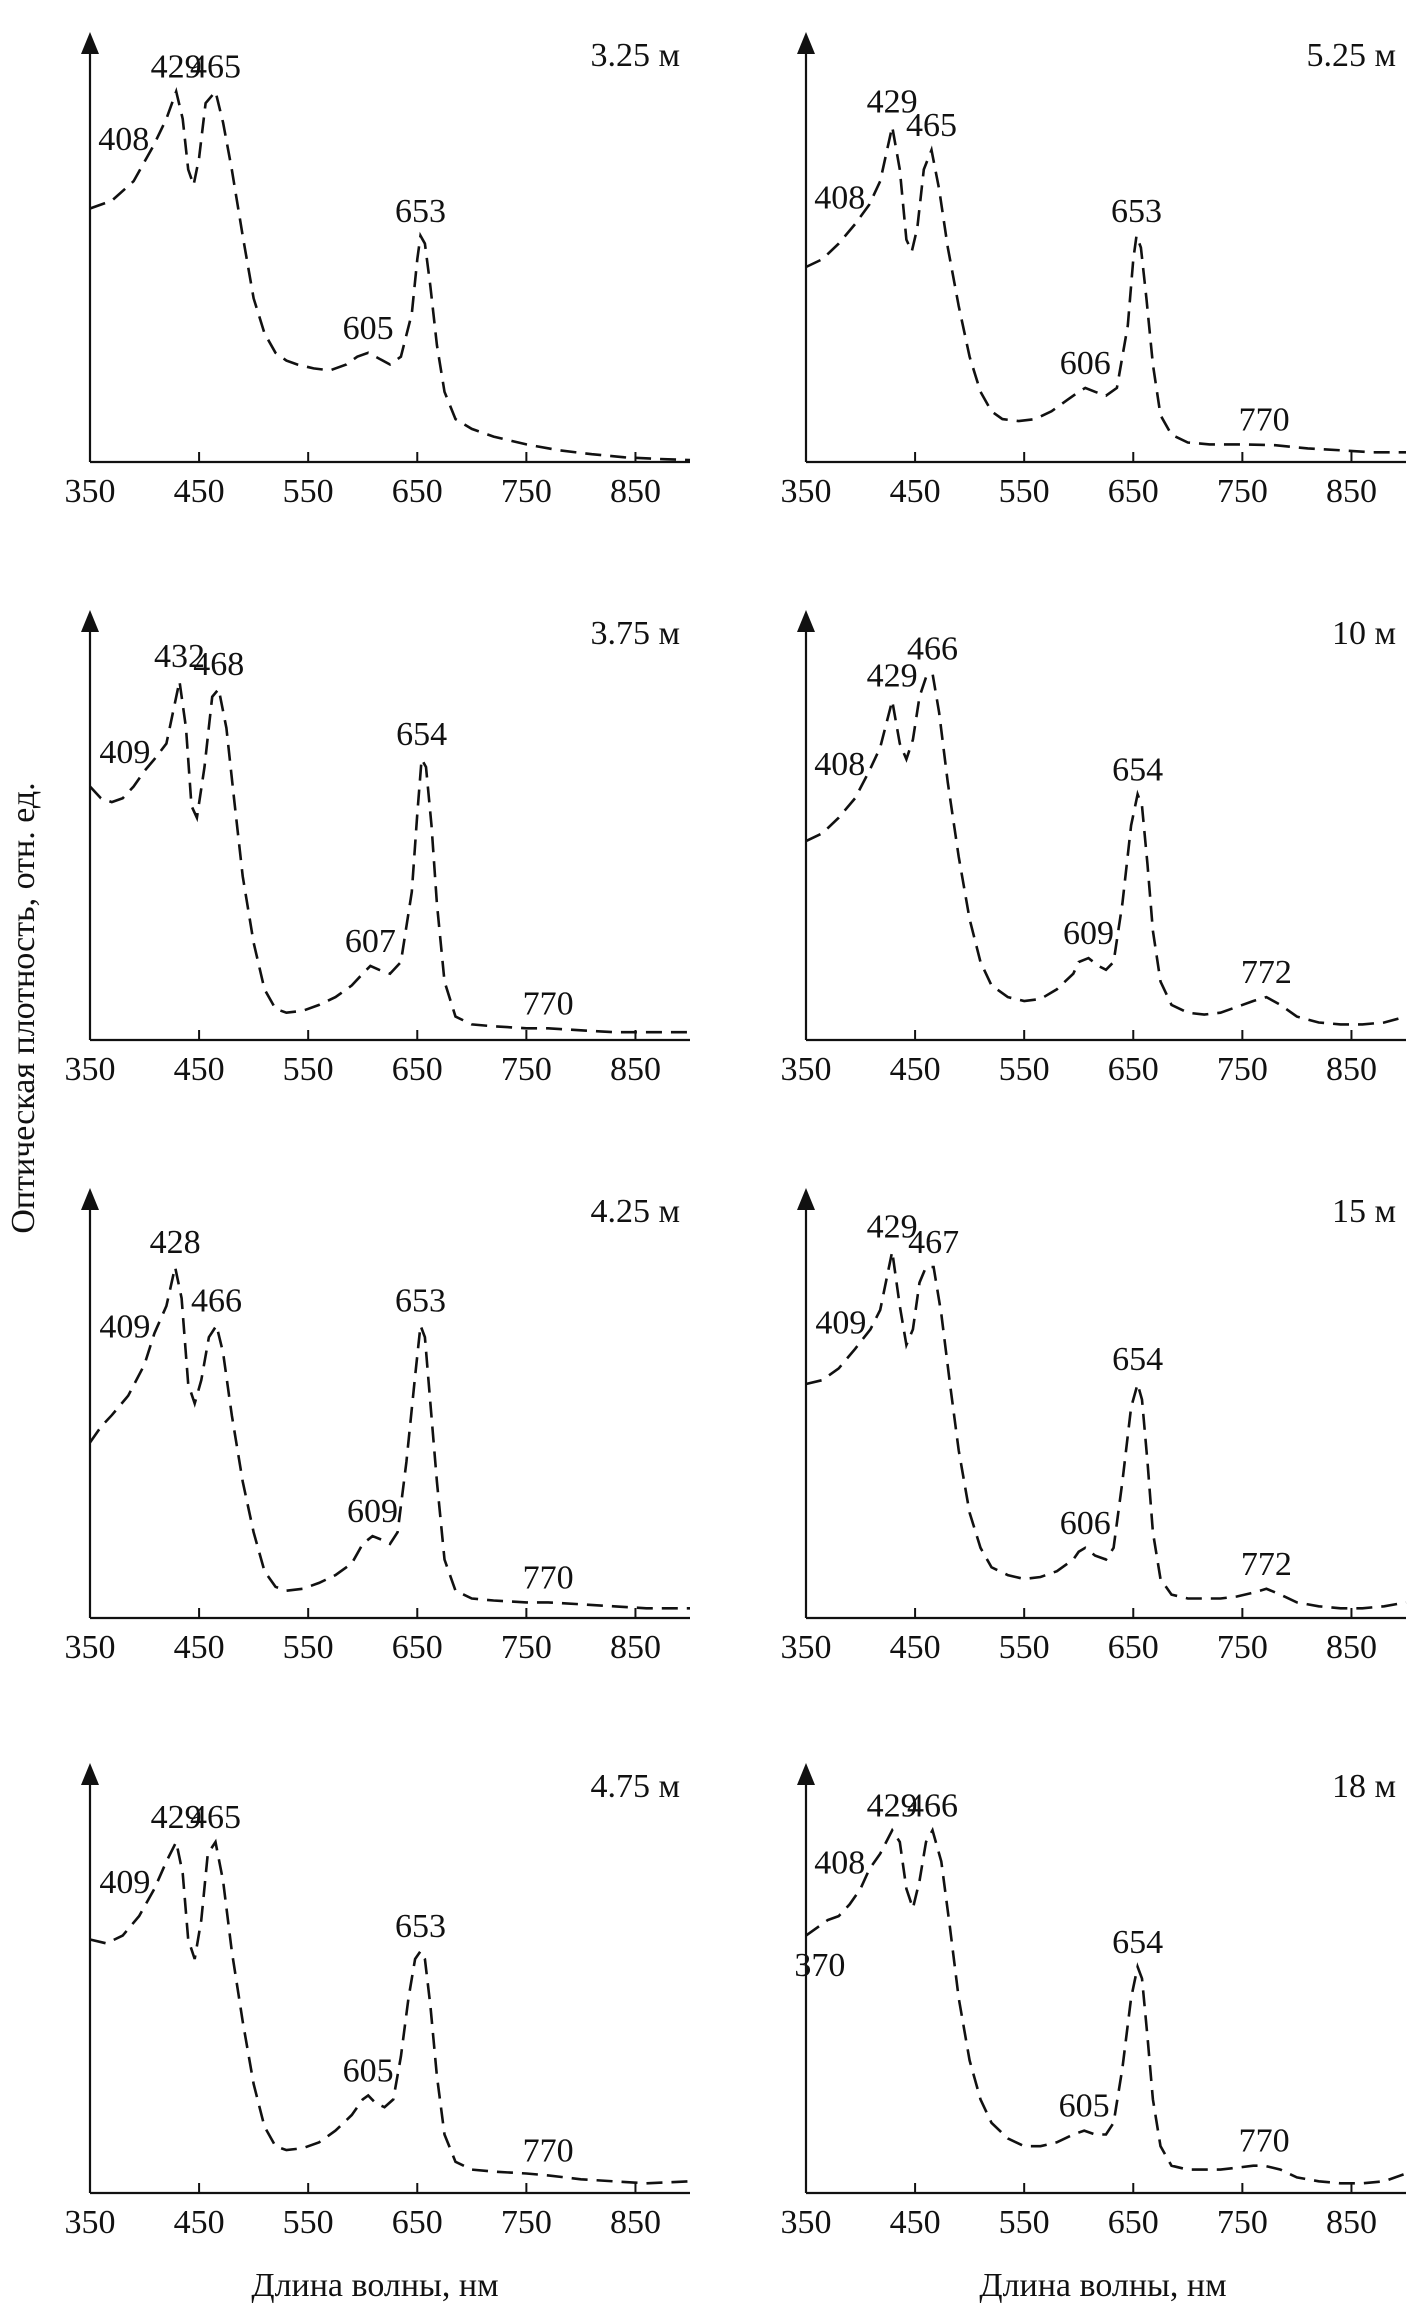 Image resolution: width=1411 pixels, height=2309 pixels. What do you see at coordinates (1088, 933) in the screenshot?
I see `peak-label: 609` at bounding box center [1088, 933].